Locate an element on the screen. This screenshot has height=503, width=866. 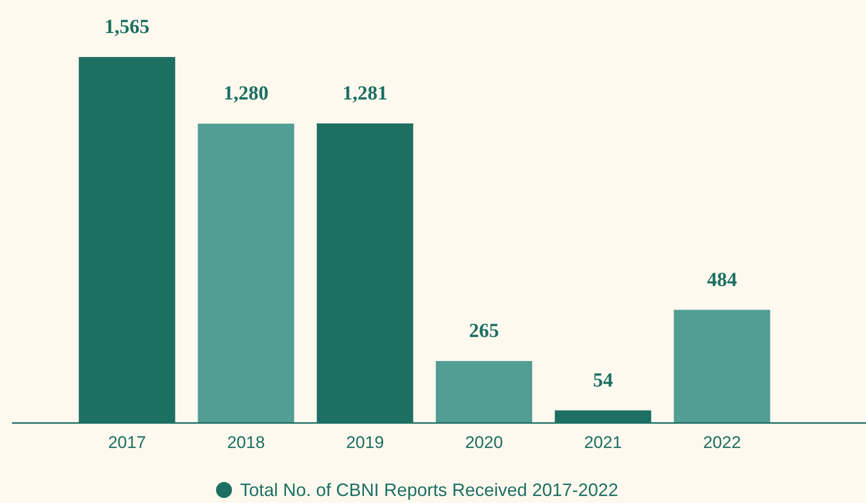
data-label: 54 is located at coordinates (603, 380).